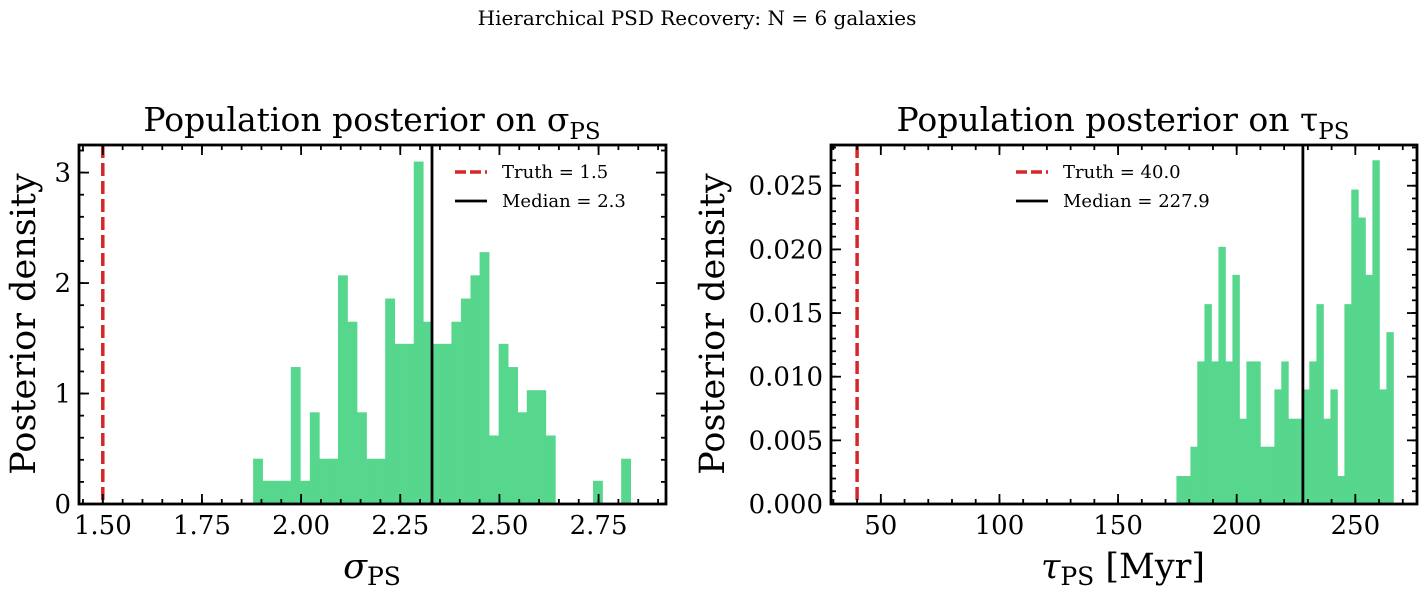  What do you see at coordinates (1333, 132) in the screenshot?
I see `panel-tau-title-sub: PS` at bounding box center [1333, 132].